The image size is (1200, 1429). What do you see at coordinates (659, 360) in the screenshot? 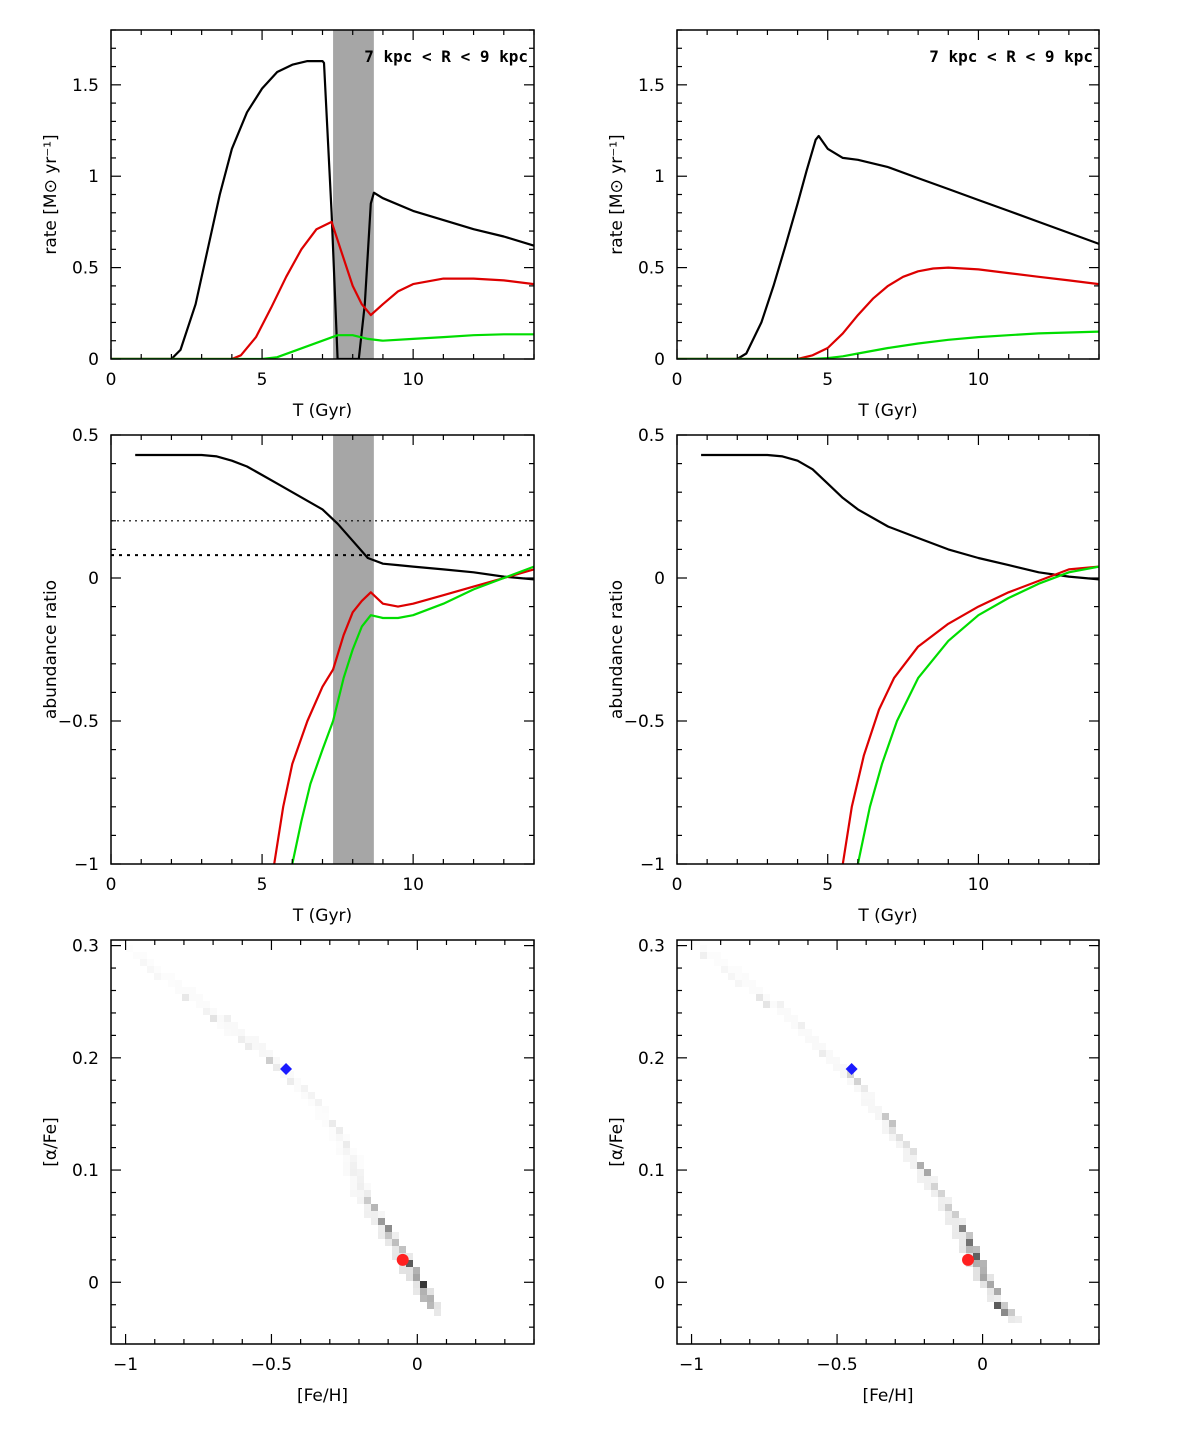
I see `y-tick-label: 0` at bounding box center [659, 360].